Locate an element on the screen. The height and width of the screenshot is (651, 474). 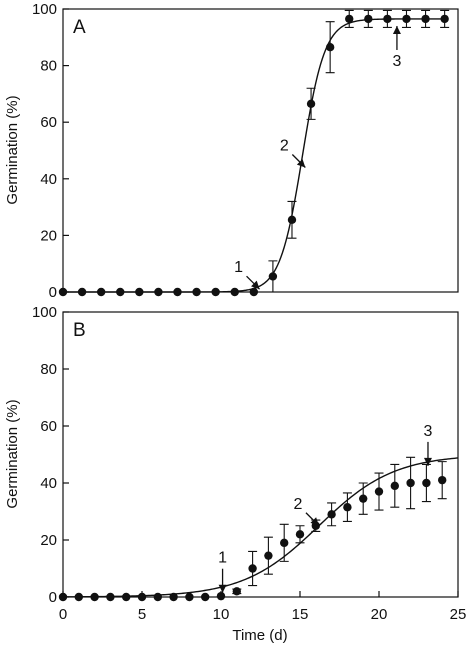
panel-b-annotations: 1 2 3 is located at coordinates (325, 508).